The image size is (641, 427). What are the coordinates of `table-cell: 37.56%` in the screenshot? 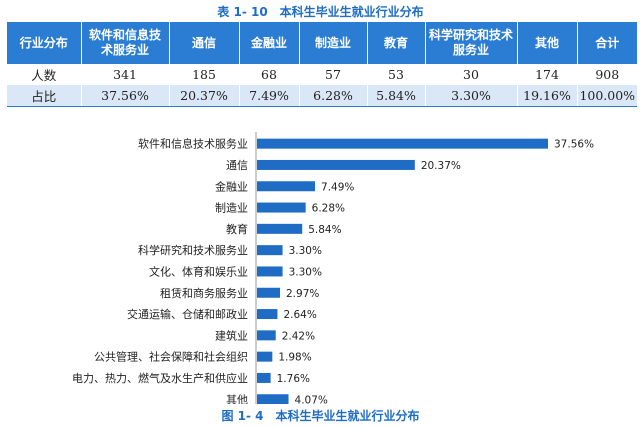 It's located at (125, 96).